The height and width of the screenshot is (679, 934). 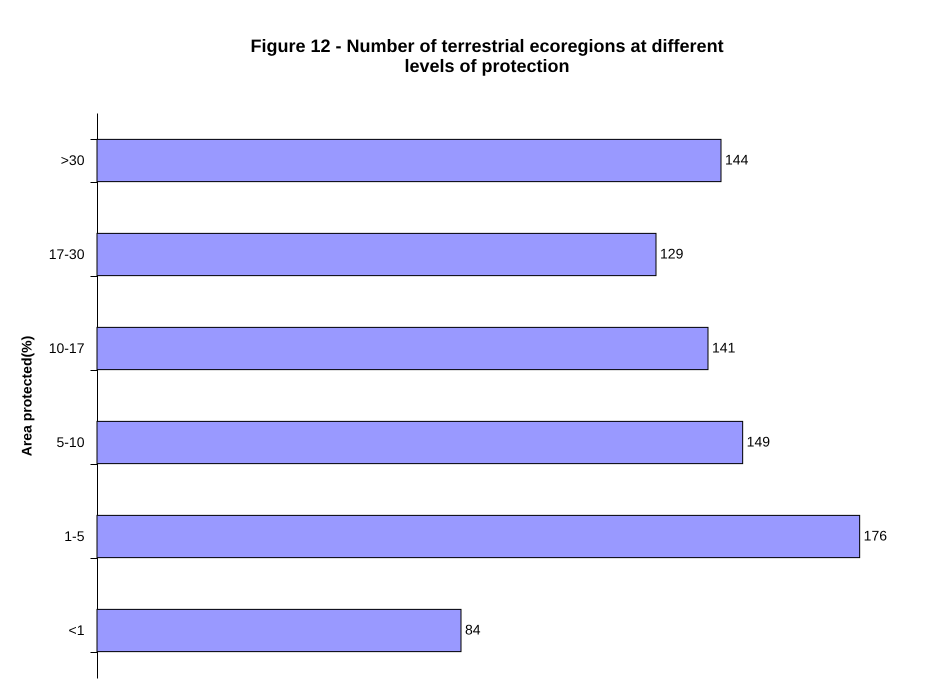 I want to click on data-label: 144, so click(x=737, y=159).